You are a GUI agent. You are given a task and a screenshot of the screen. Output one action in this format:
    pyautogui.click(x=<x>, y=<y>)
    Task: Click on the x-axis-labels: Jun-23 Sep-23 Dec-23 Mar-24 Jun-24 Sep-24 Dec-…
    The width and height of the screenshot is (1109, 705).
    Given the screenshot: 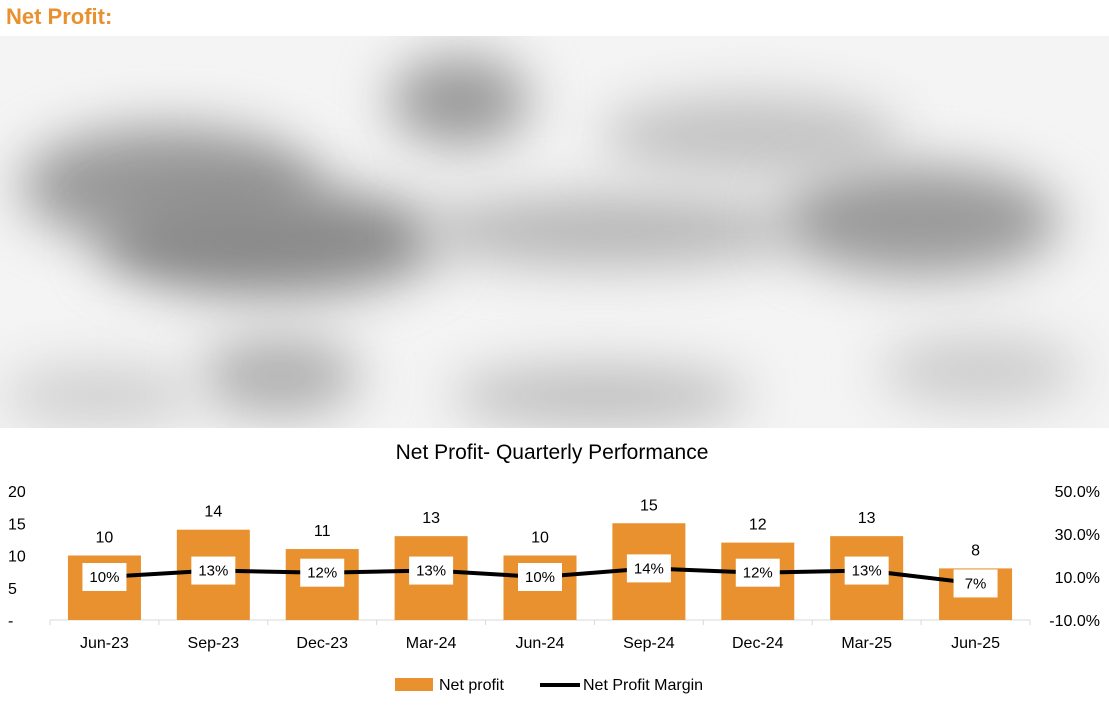 What is the action you would take?
    pyautogui.click(x=540, y=643)
    